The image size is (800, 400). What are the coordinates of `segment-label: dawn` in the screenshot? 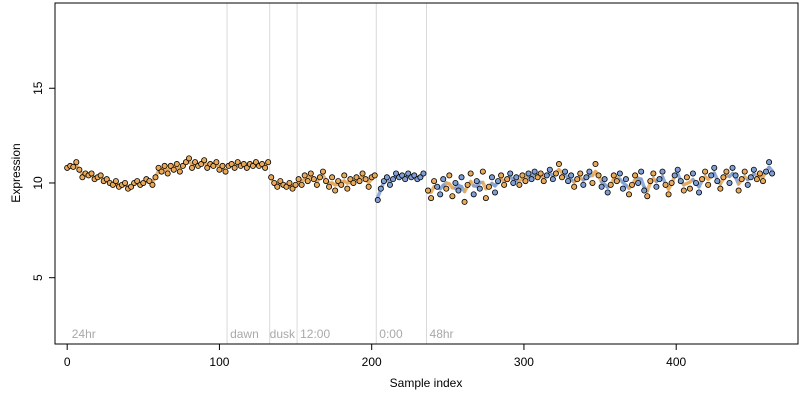 It's located at (244, 334).